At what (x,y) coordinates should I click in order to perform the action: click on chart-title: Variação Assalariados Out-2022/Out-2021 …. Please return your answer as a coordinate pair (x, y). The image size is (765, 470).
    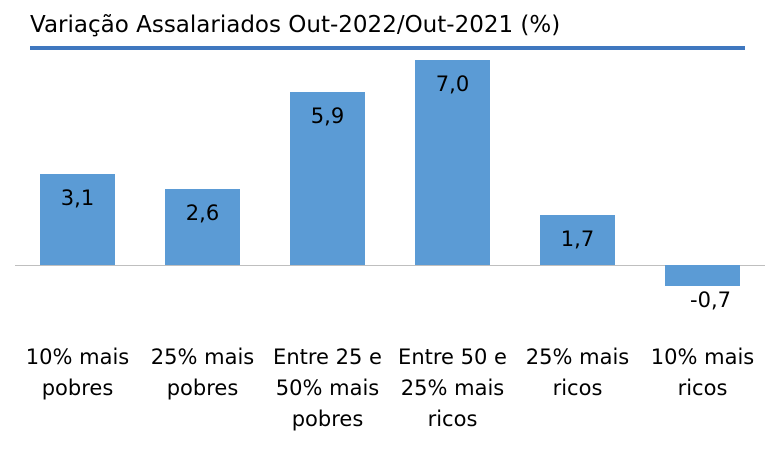
    Looking at the image, I should click on (295, 25).